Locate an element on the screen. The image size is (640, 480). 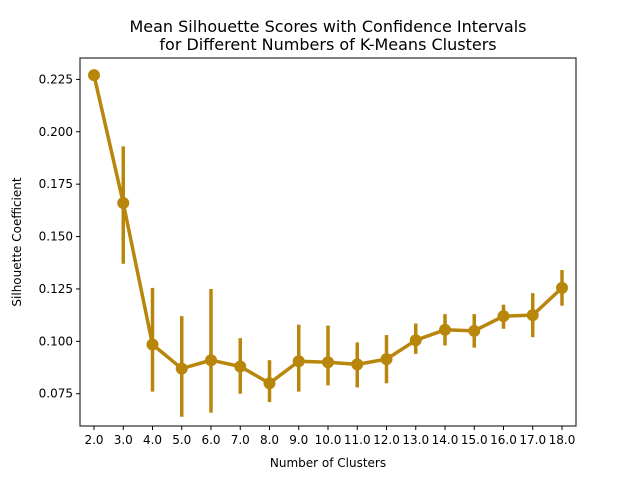
x-tick-label: 3.0 is located at coordinates (123, 440).